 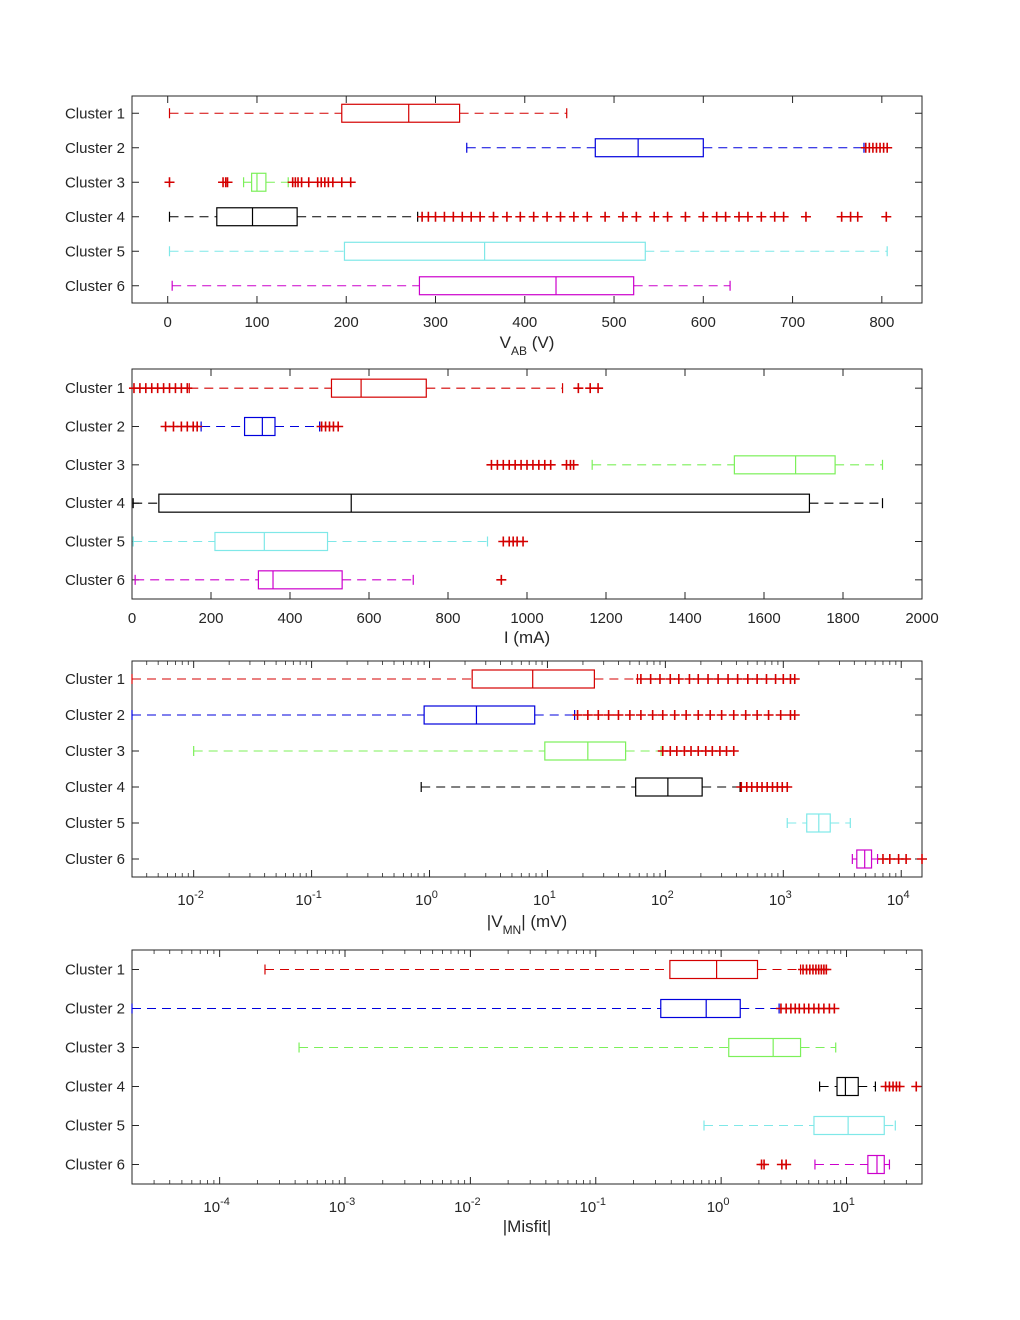 I want to click on x-tick-label: 300, so click(x=435, y=322).